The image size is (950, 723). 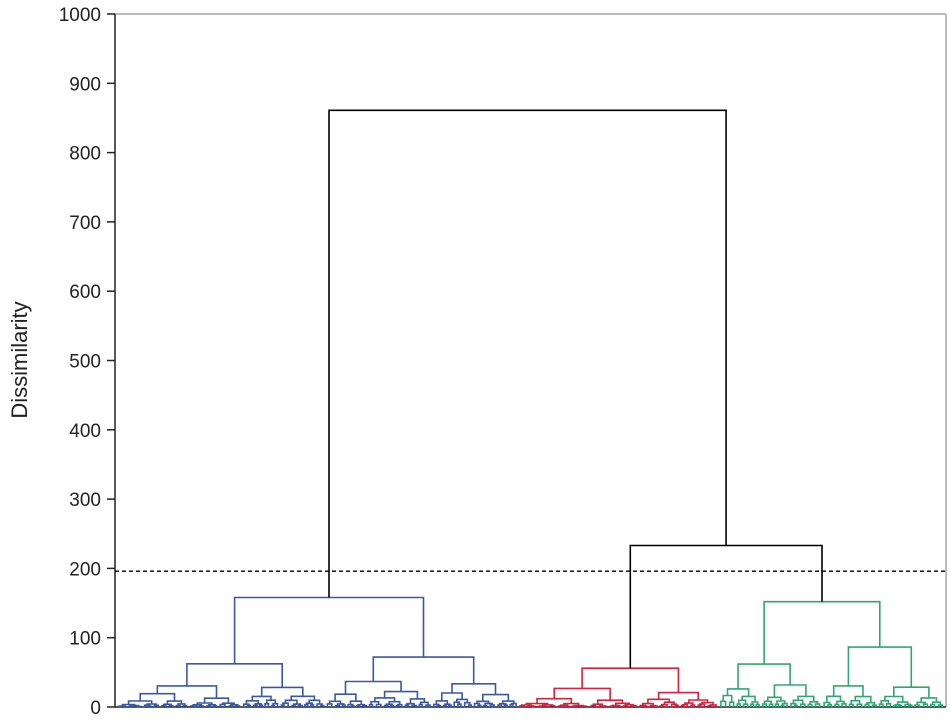 I want to click on top-merge-link, so click(x=726, y=606).